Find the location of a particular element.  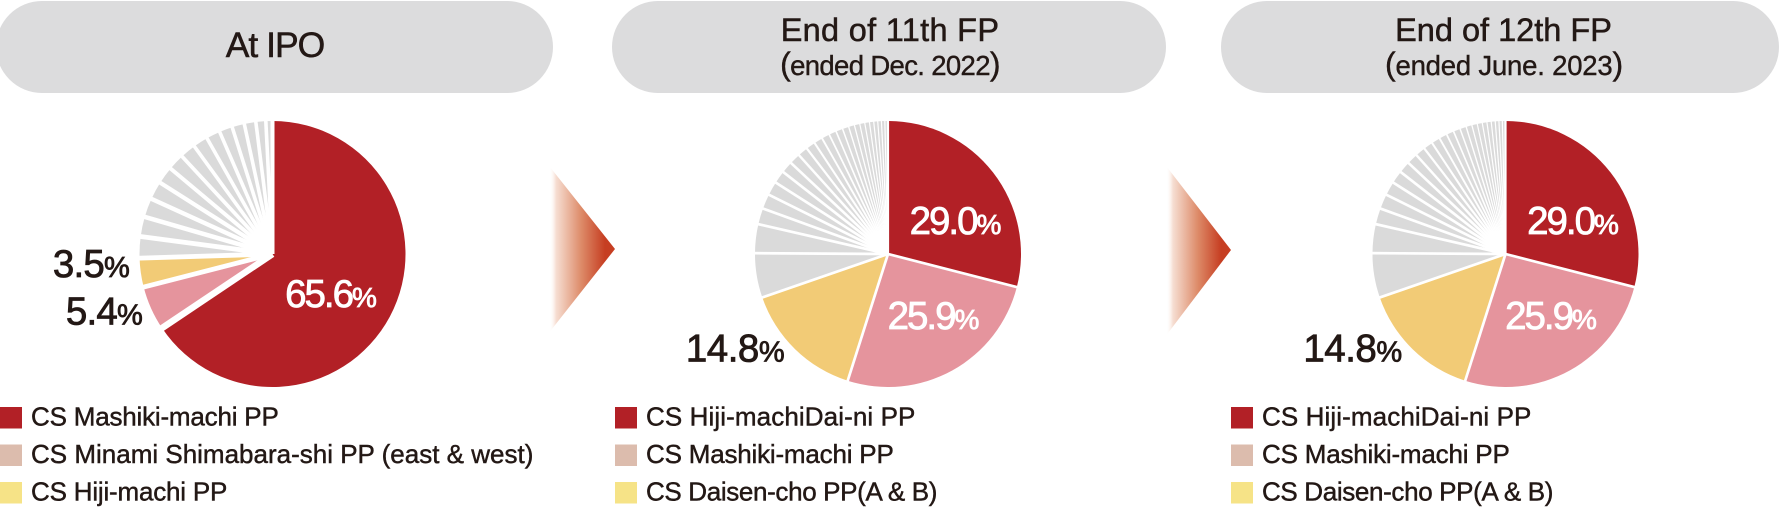

svg-text: At IPO is located at coordinates (275, 45).